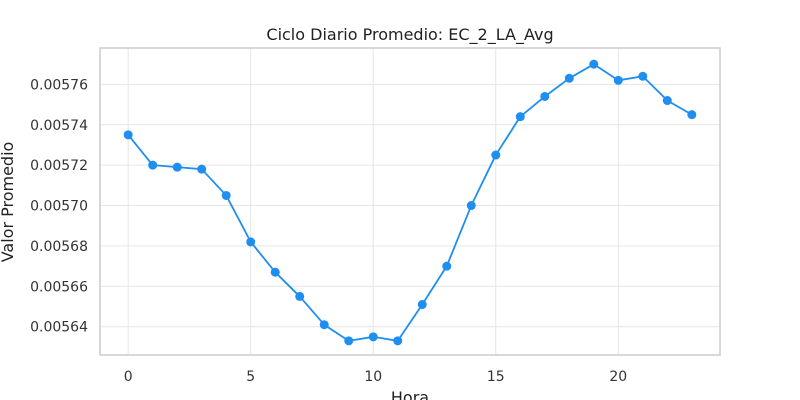 This screenshot has height=400, width=800. What do you see at coordinates (618, 377) in the screenshot?
I see `x-tick-label: 20` at bounding box center [618, 377].